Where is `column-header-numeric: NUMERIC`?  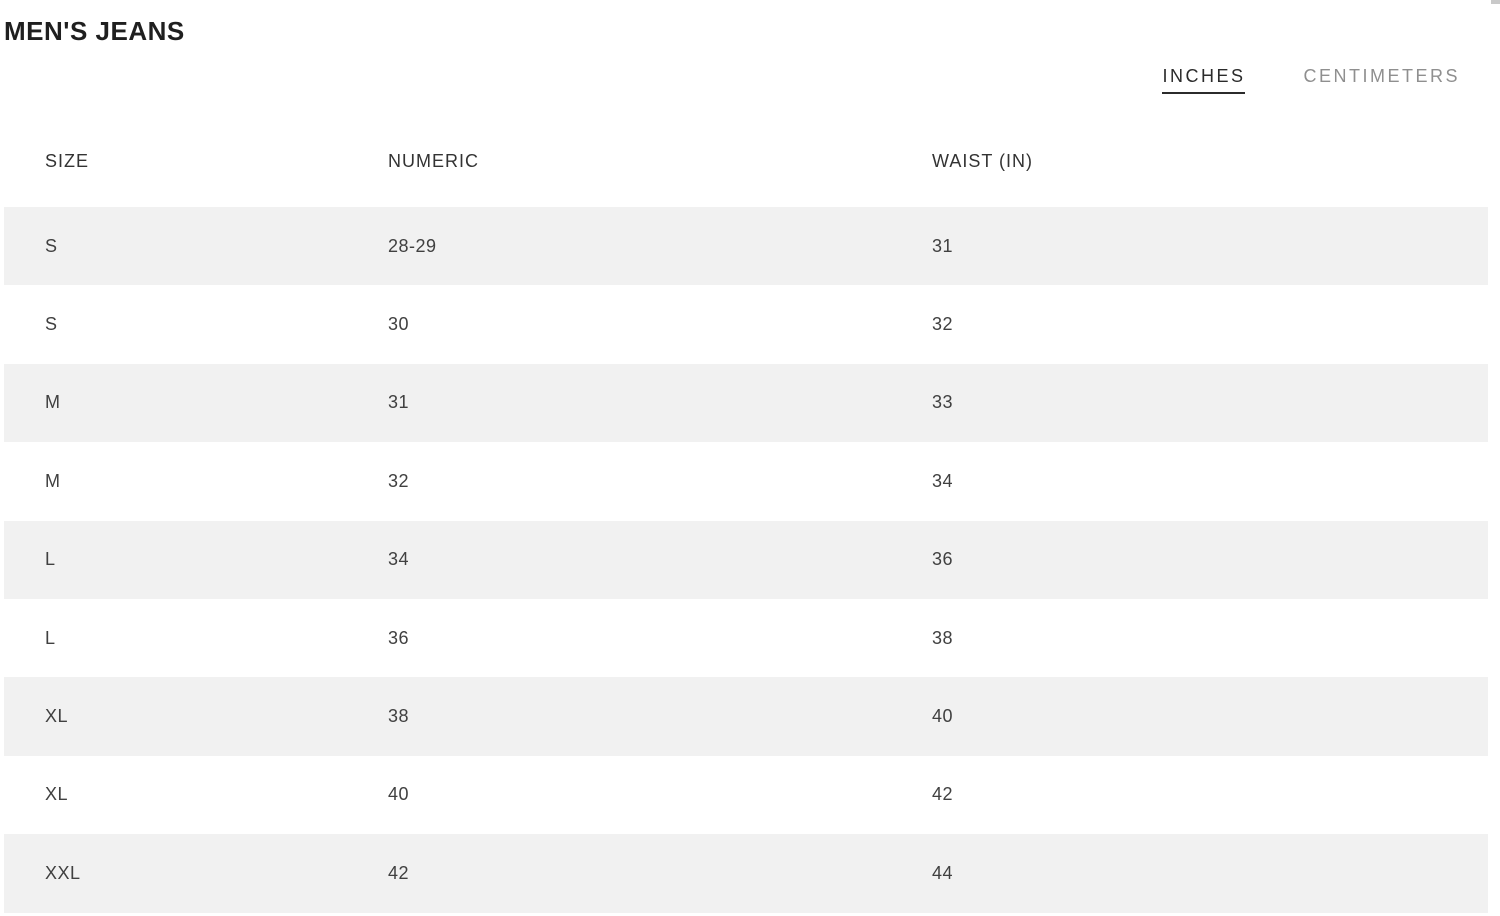
column-header-numeric: NUMERIC is located at coordinates (433, 161).